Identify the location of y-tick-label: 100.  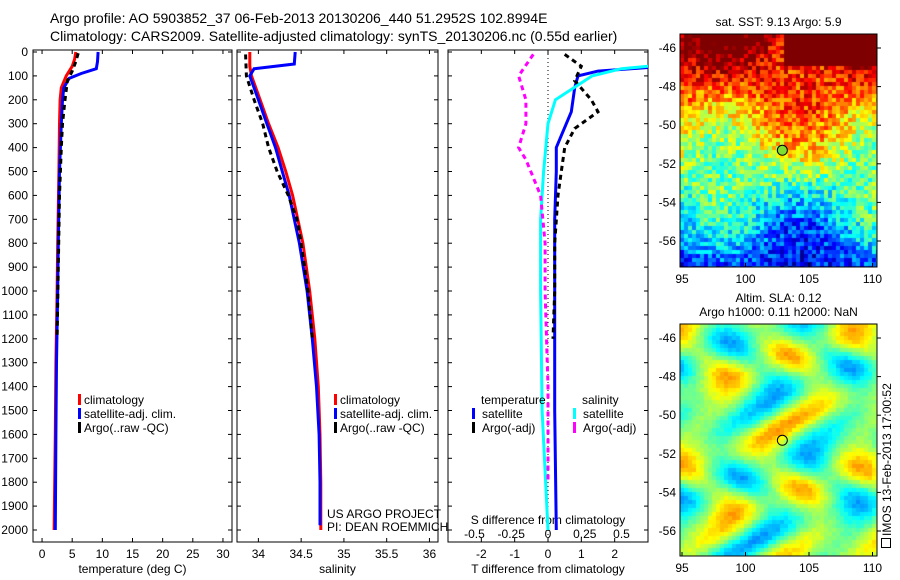
(18, 76).